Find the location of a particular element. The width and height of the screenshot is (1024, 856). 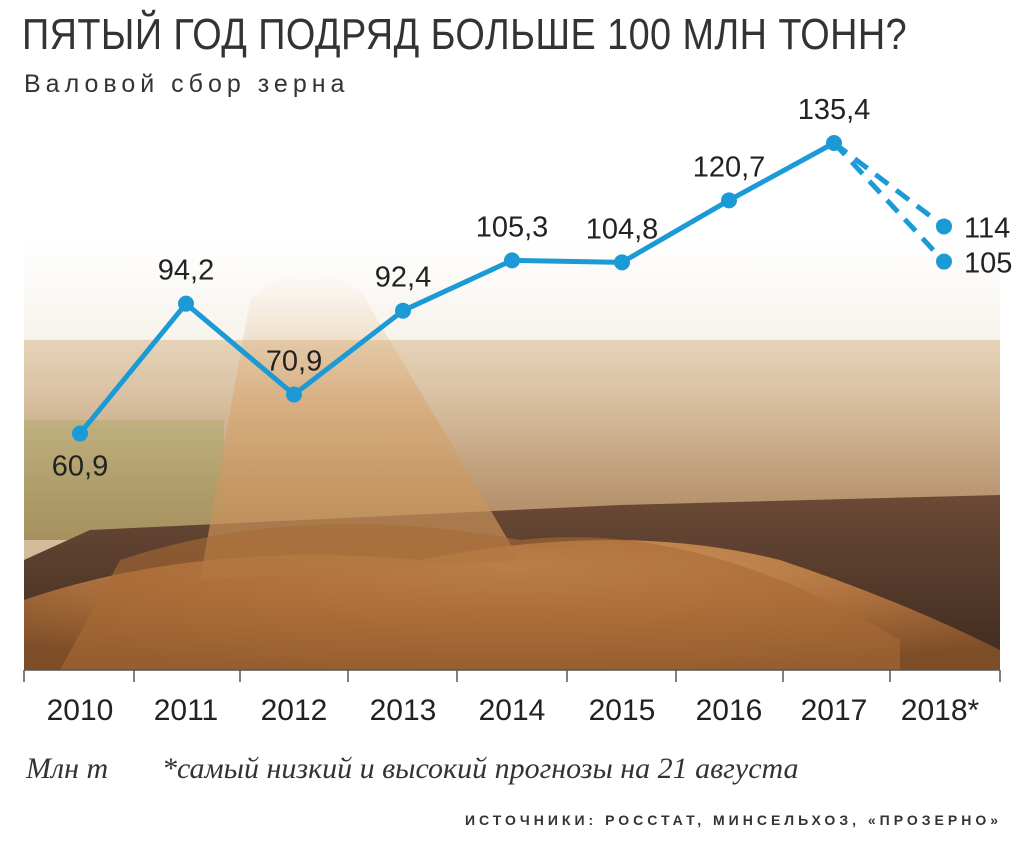

x-tick-label: 2010 is located at coordinates (80, 710).